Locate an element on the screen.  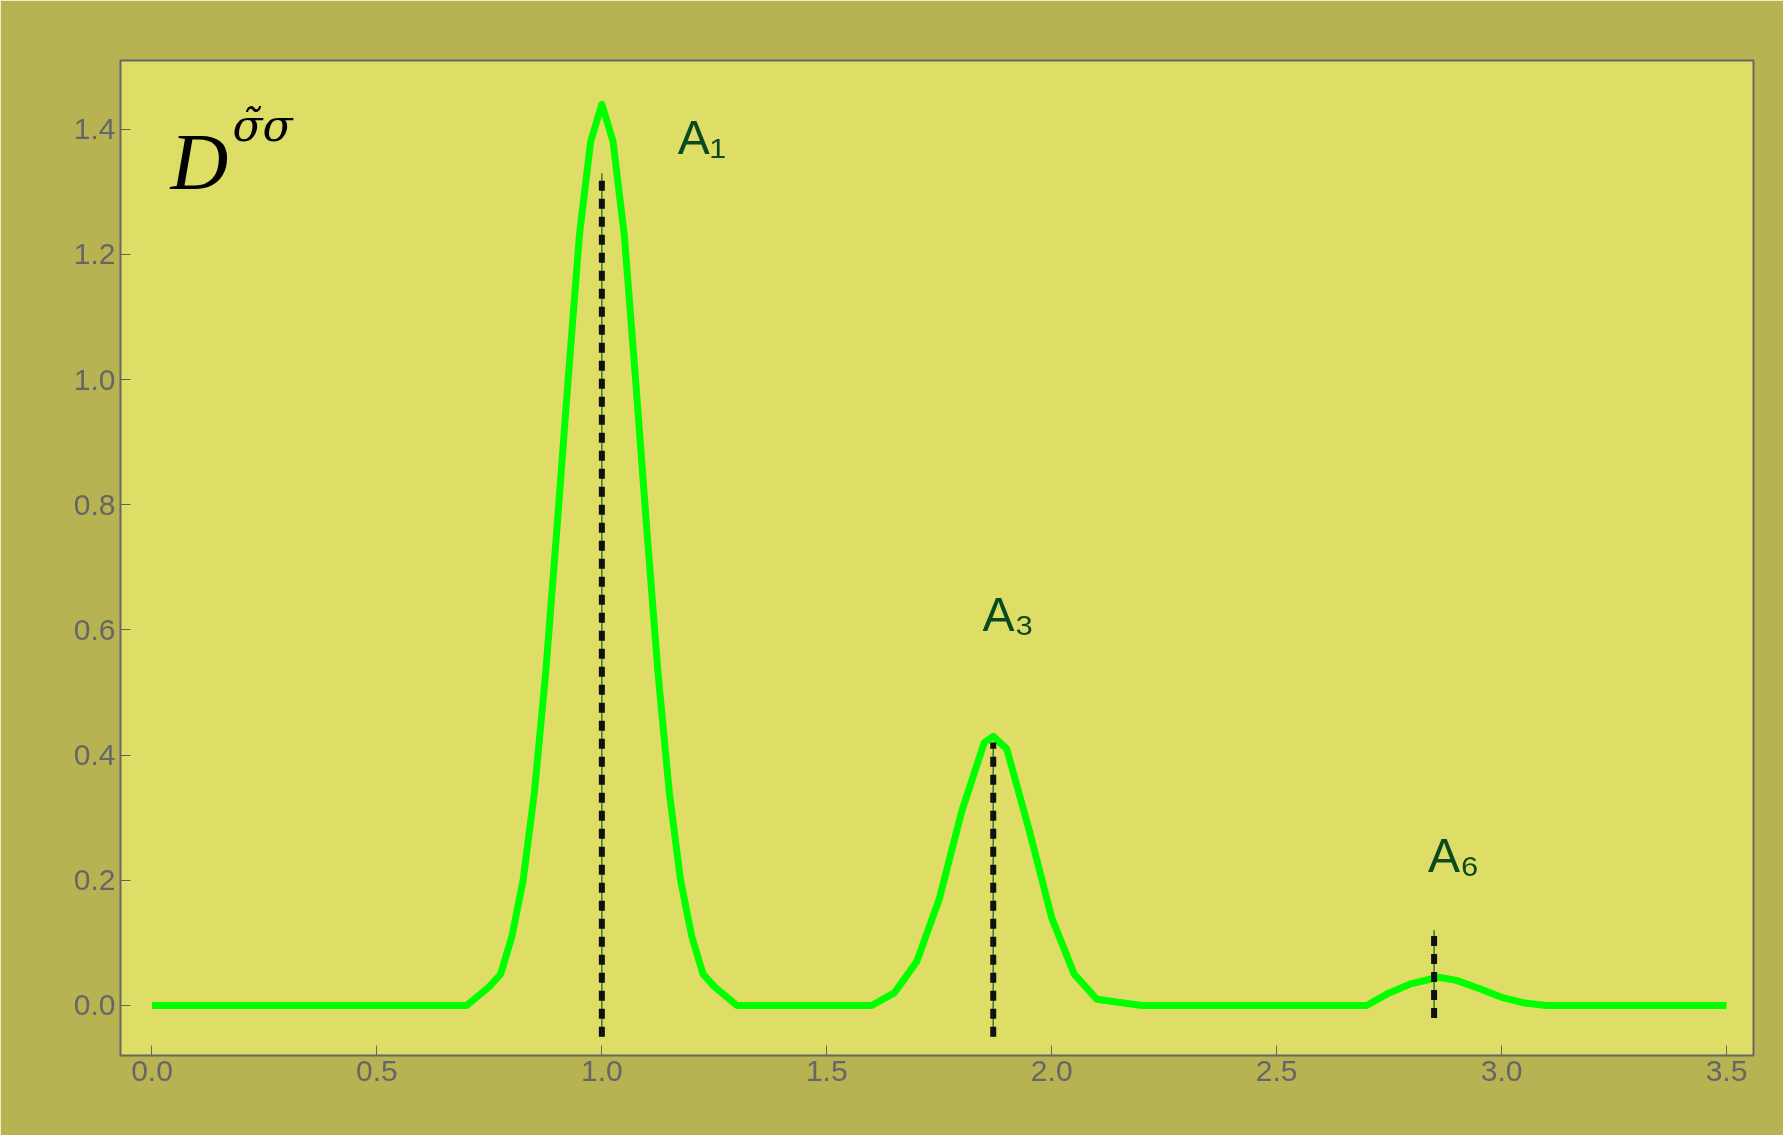
y-tick-label: 1.2 is located at coordinates (94, 254).